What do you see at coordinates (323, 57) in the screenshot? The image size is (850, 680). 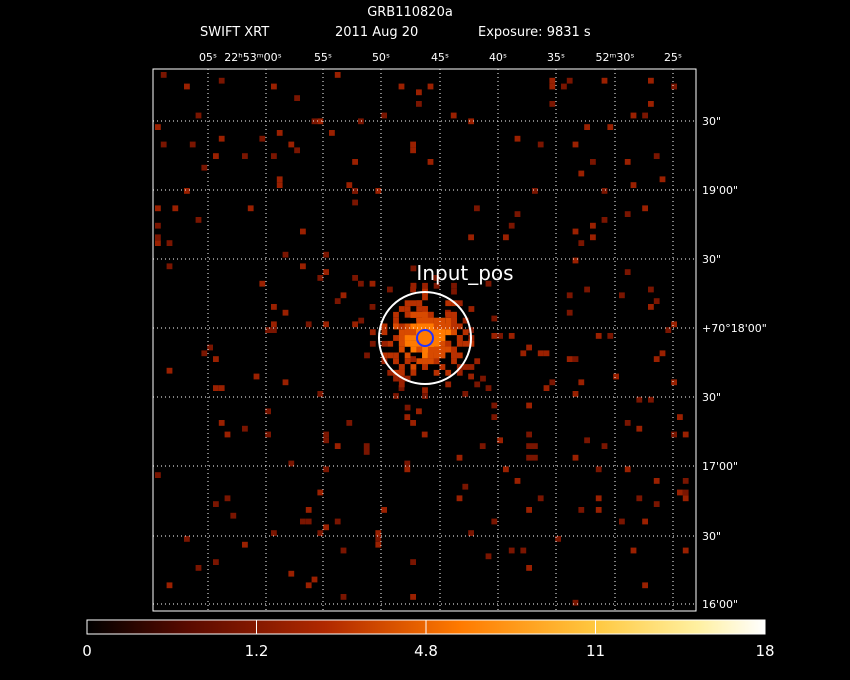 I see `ra-label: 55ˢ` at bounding box center [323, 57].